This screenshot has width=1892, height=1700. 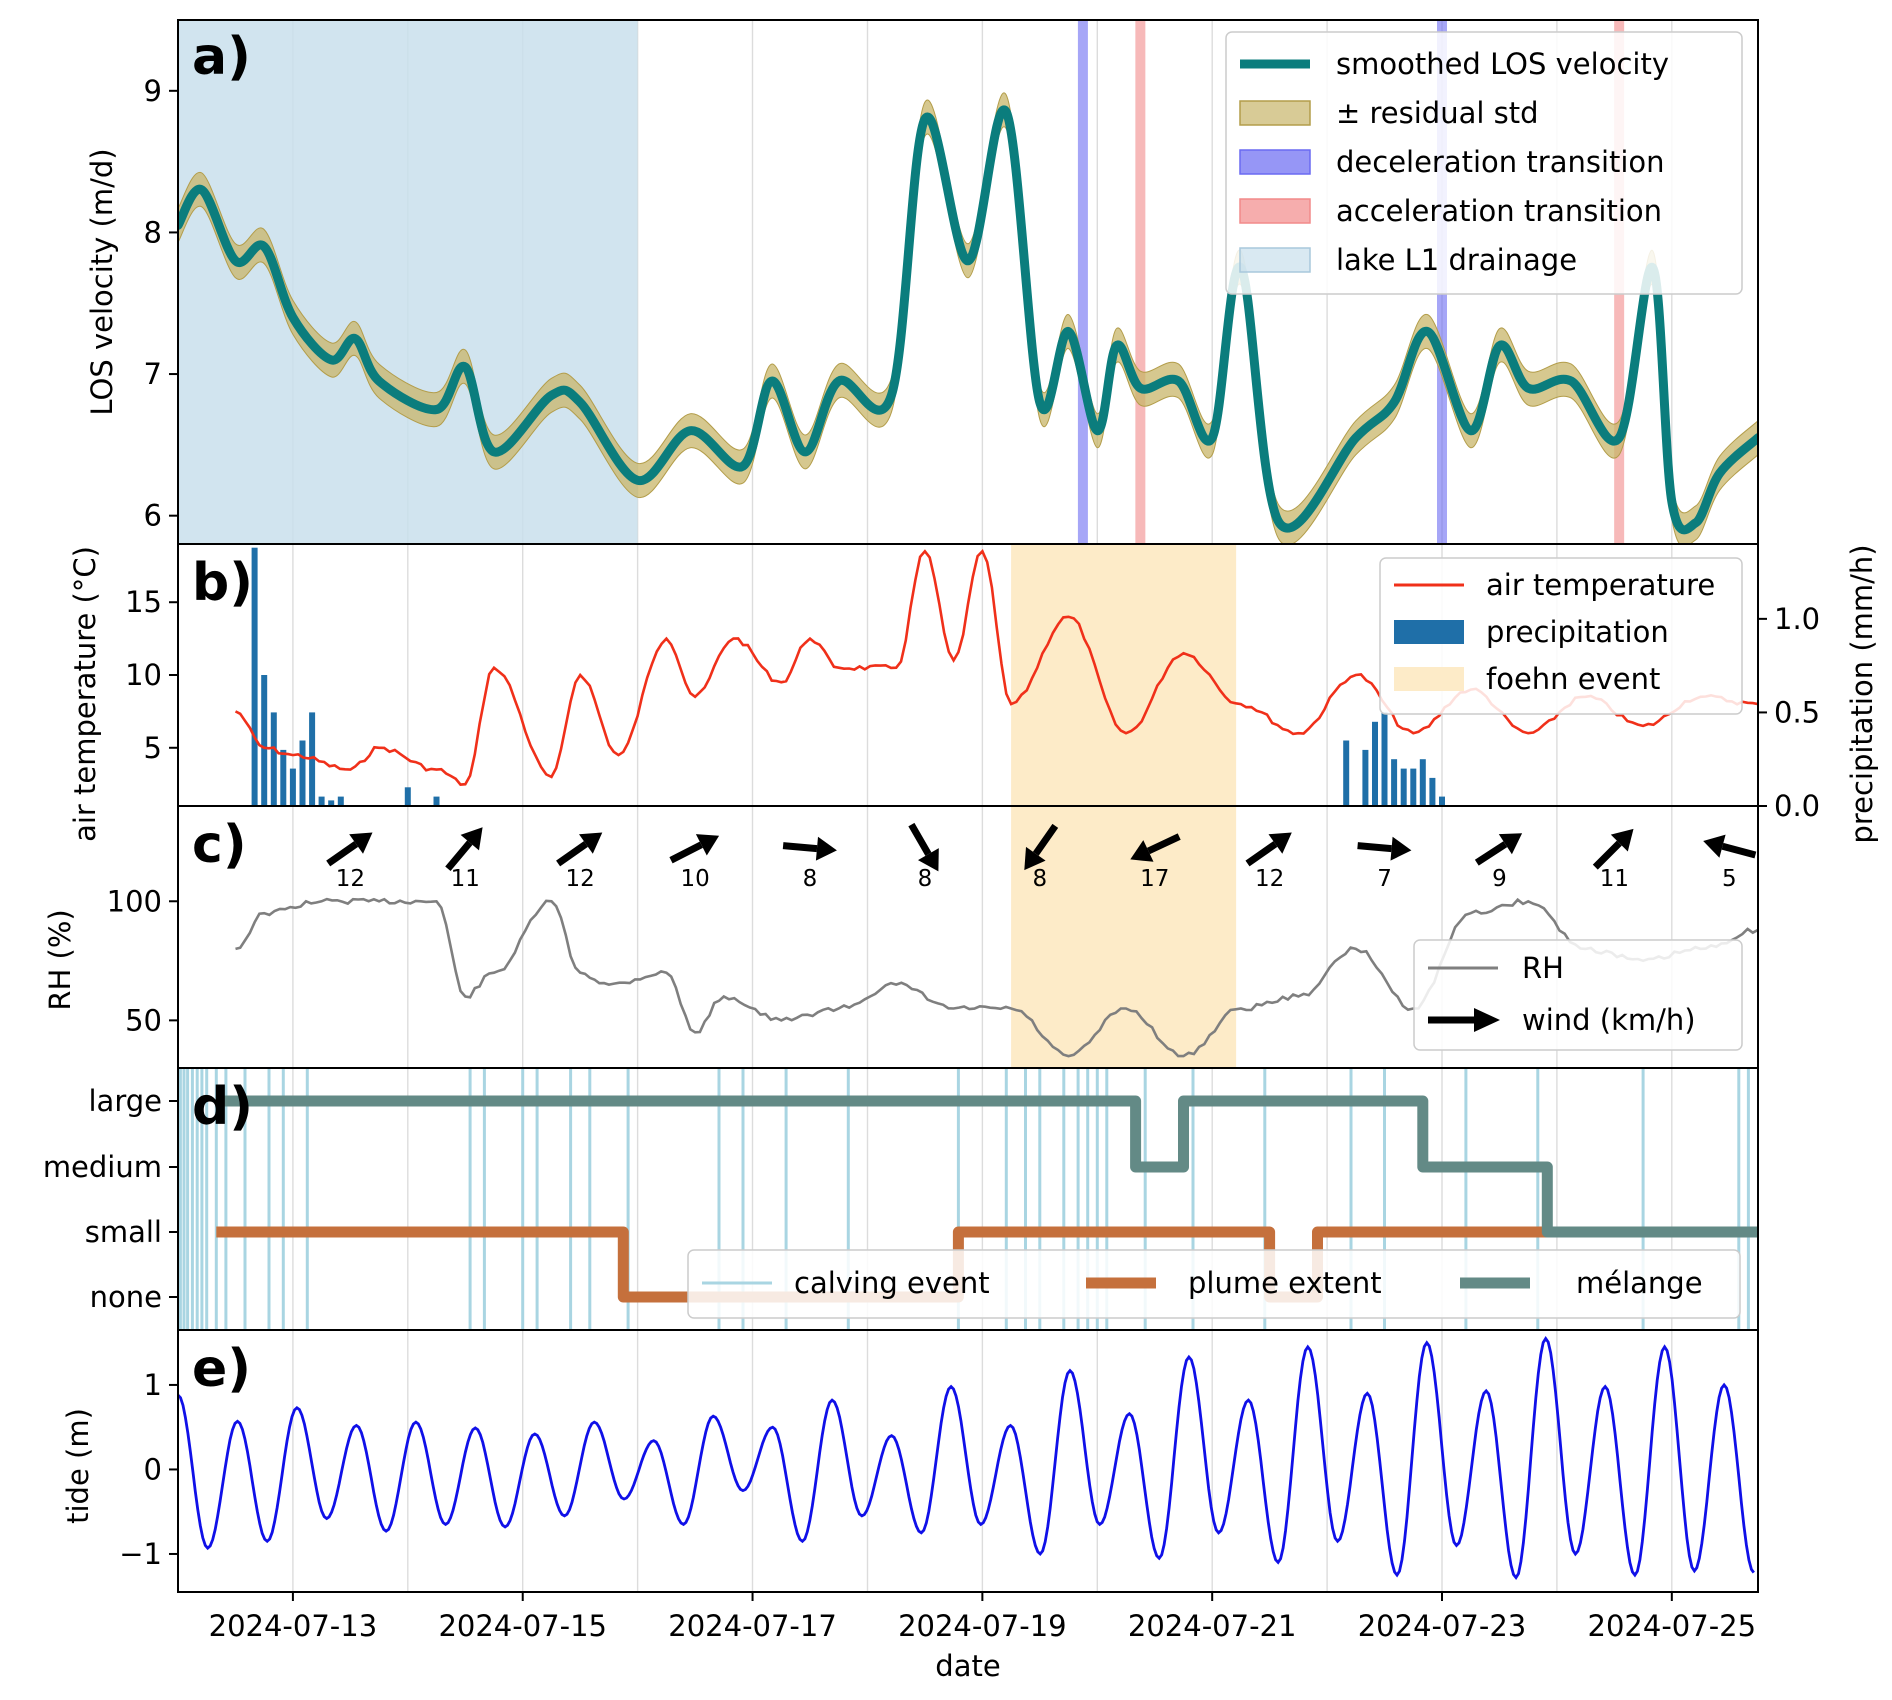 I want to click on legend-label: precipitation, so click(x=1577, y=632).